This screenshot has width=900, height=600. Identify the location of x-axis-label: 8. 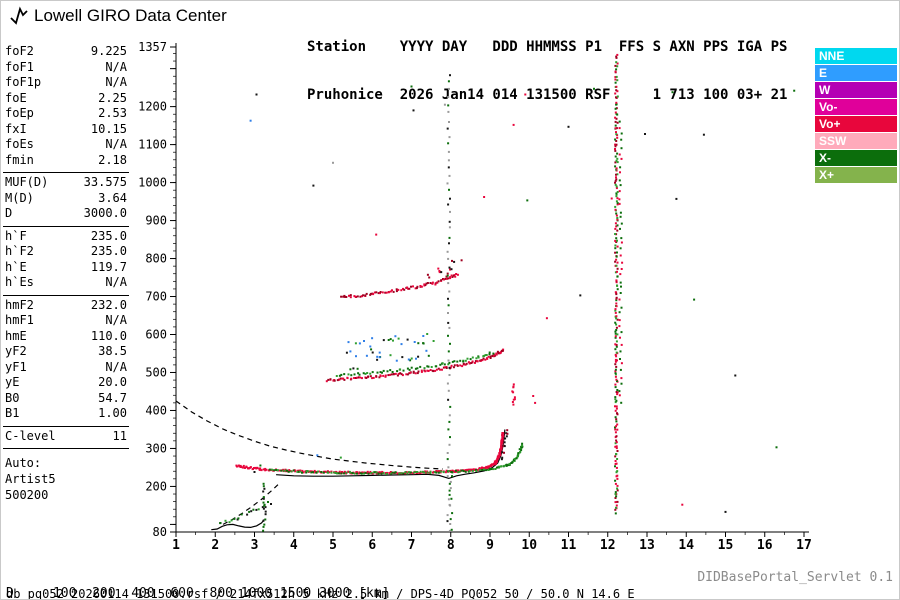
(451, 545).